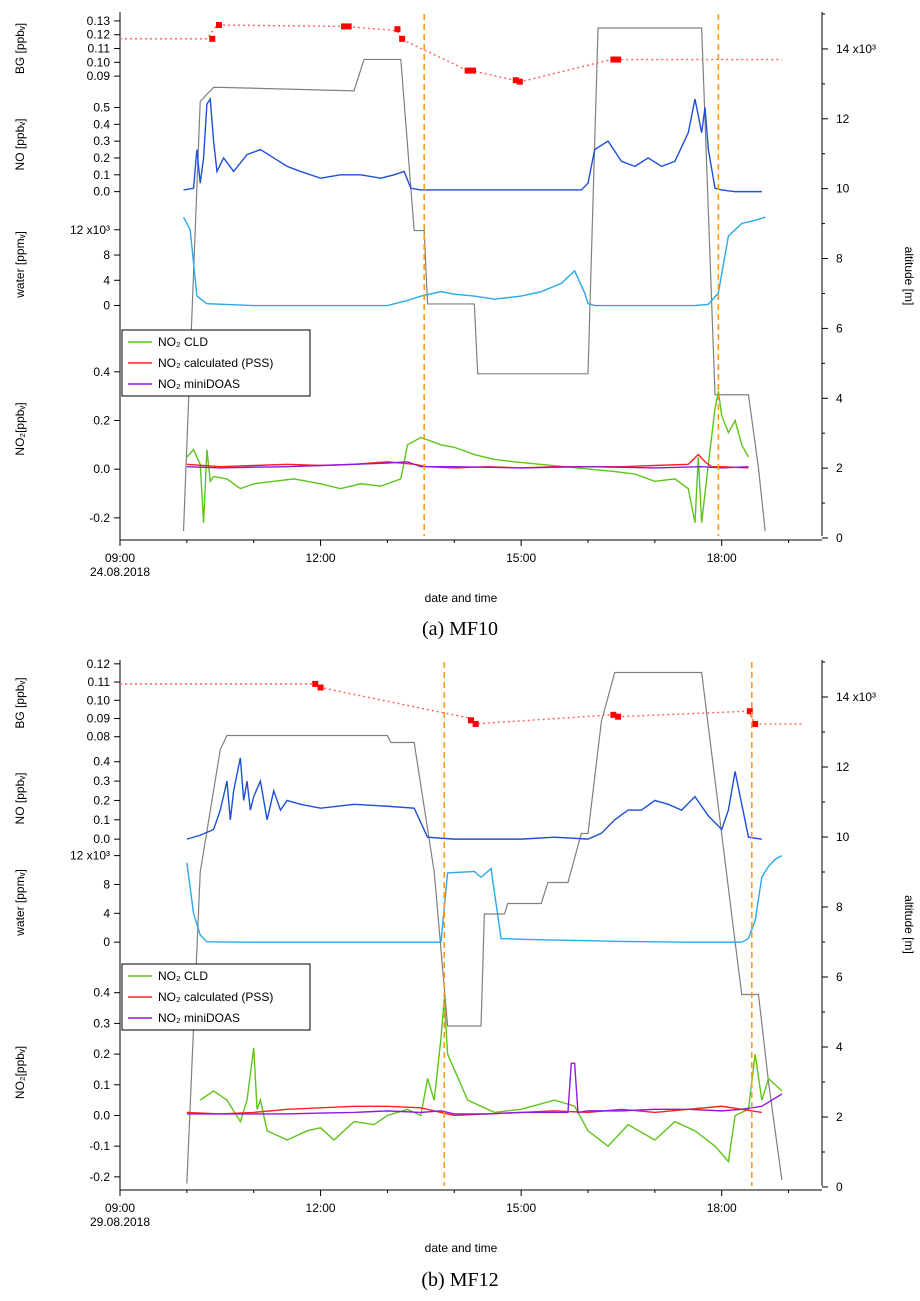  I want to click on y-tick-label: 0.08, so click(99, 737).